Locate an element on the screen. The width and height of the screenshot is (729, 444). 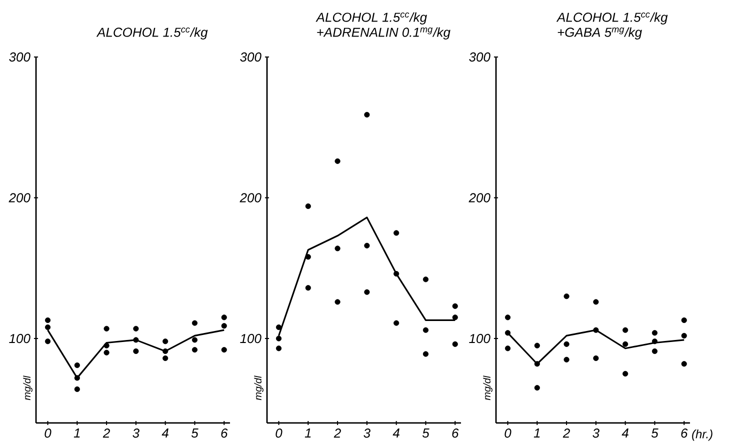
chart-subtitle: +ADRENALIN 0.1$^{mg}$/kg is located at coordinates (383, 33).